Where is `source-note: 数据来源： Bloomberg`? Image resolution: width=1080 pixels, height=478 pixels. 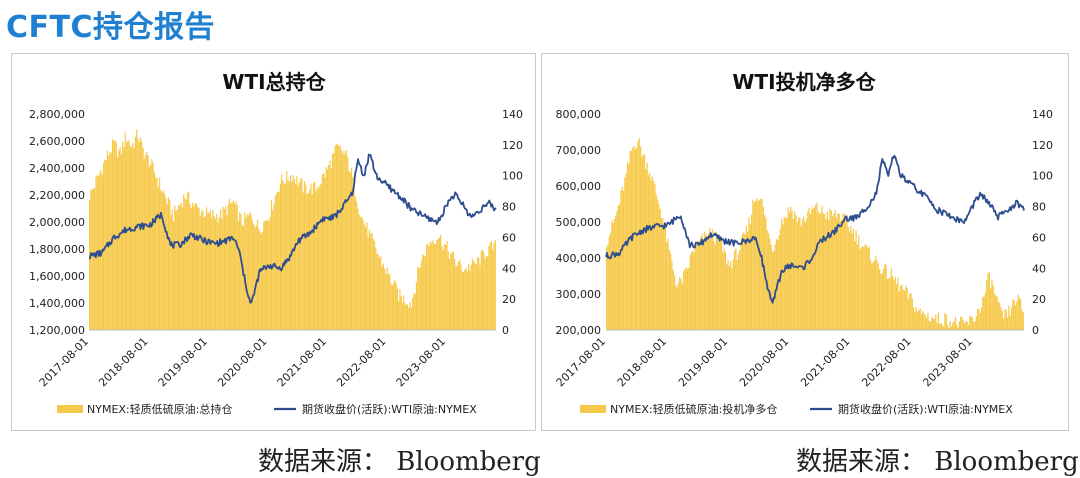
source-note: 数据来源： Bloomberg is located at coordinates (937, 462).